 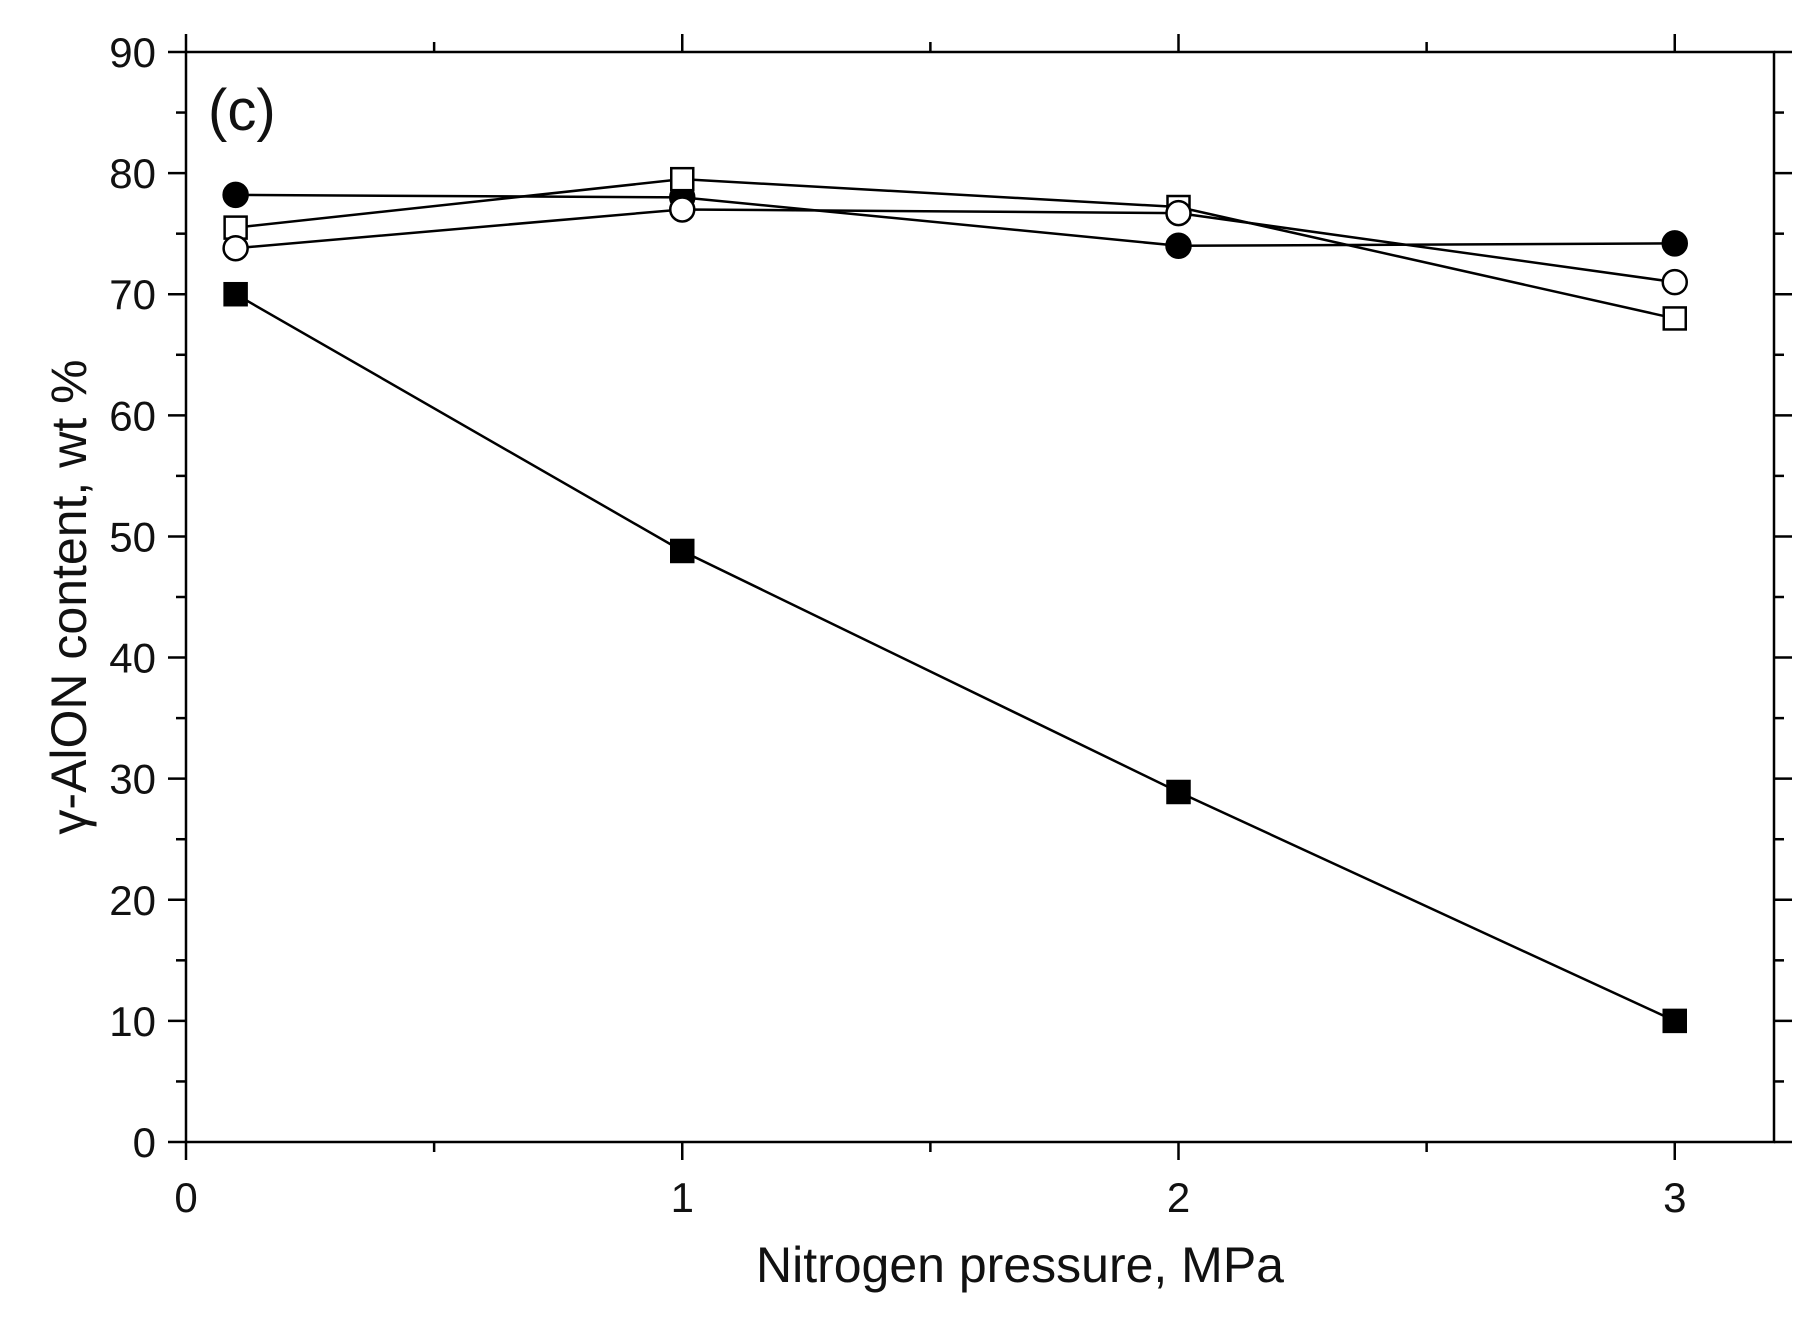 I want to click on y-tick-label: 20, so click(x=132, y=900).